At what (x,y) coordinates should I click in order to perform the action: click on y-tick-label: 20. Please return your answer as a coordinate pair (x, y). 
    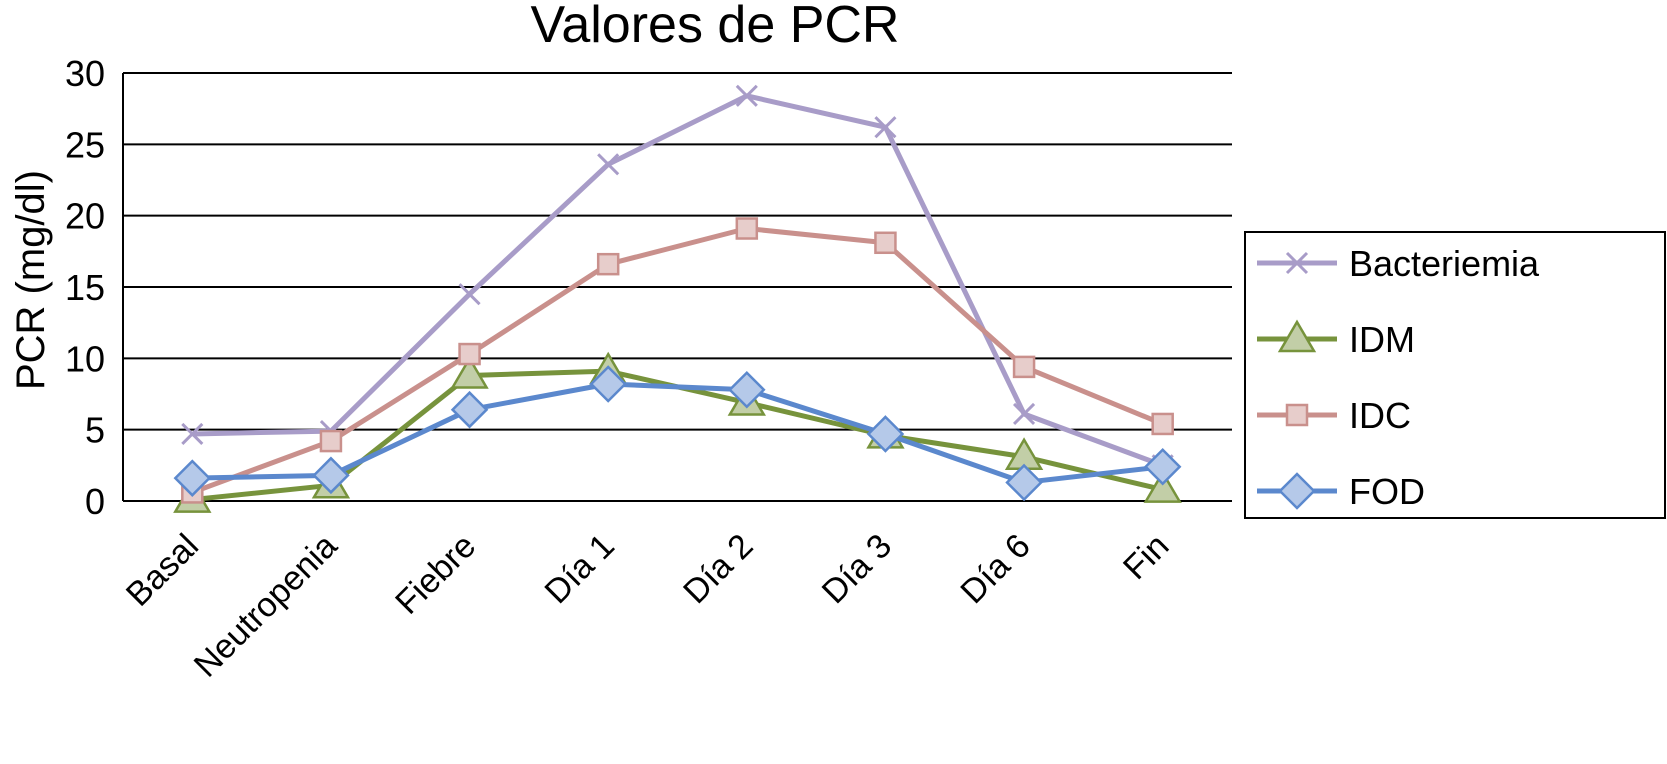
    Looking at the image, I should click on (85, 216).